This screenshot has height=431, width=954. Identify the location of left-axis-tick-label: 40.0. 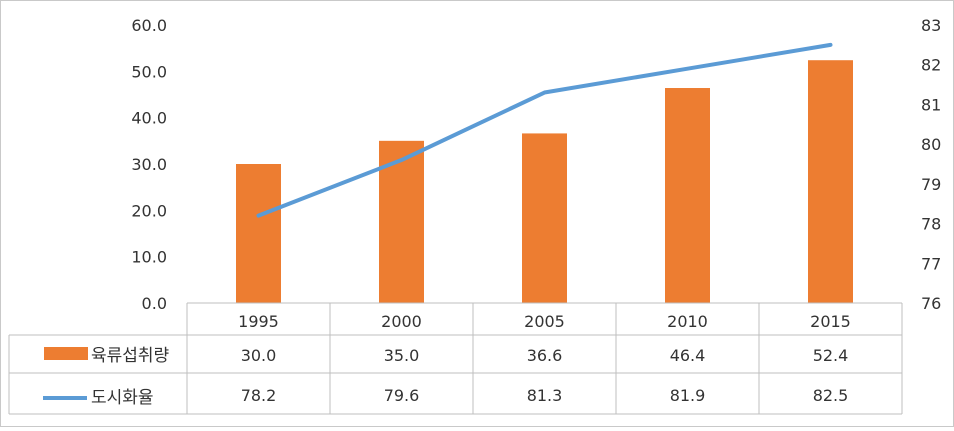
(149, 118).